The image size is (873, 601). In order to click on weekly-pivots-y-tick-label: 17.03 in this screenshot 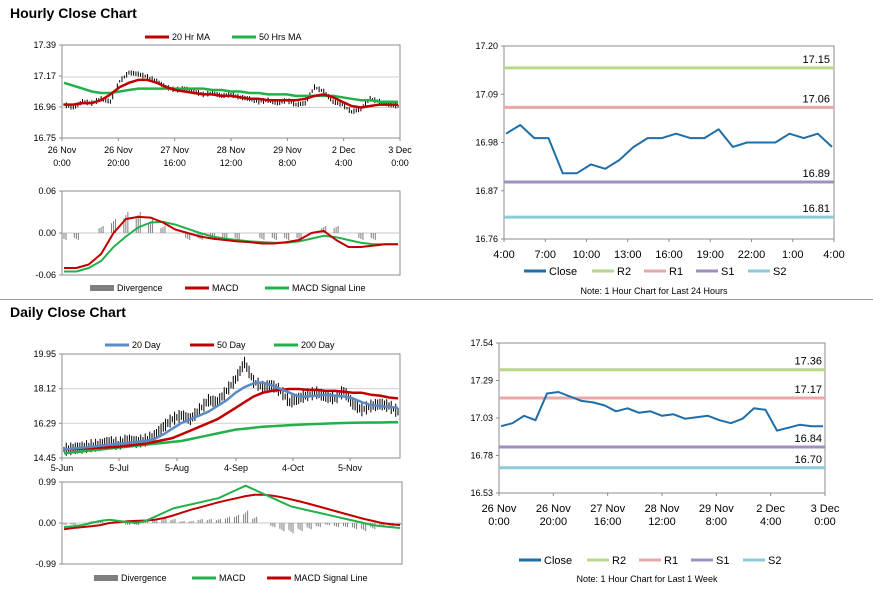, I will do `click(481, 418)`.